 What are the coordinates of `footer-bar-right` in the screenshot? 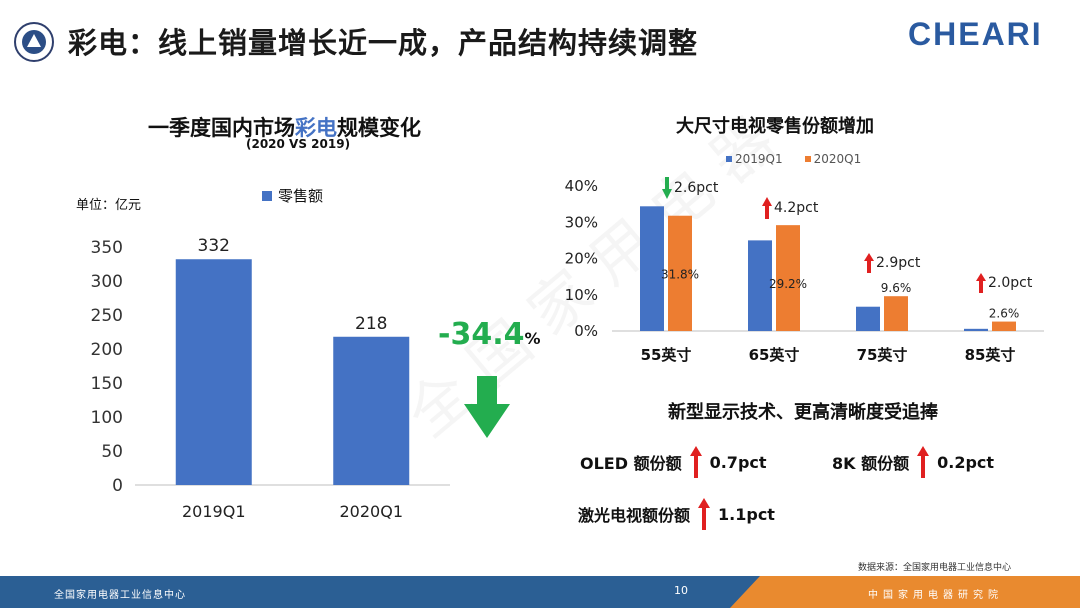 It's located at (905, 592).